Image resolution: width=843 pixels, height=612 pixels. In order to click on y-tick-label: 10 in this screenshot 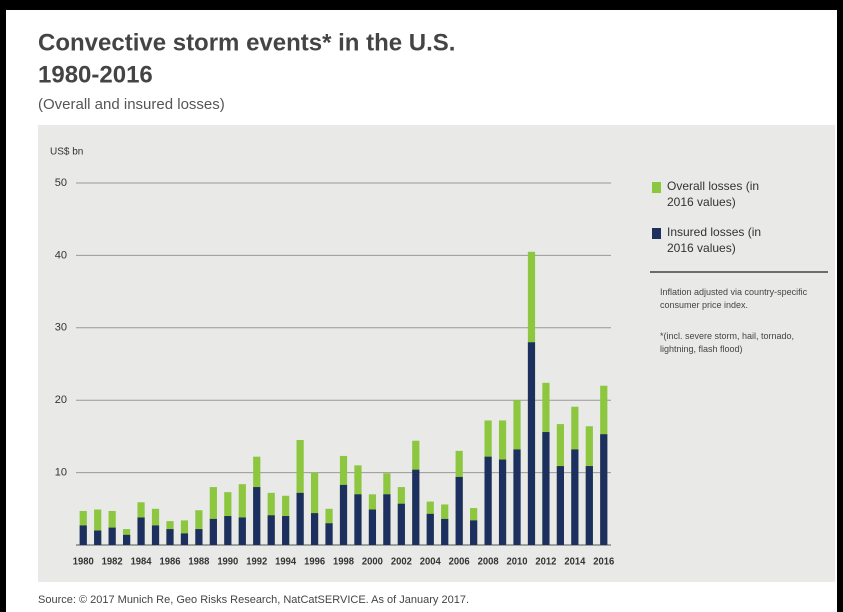, I will do `click(61, 473)`.